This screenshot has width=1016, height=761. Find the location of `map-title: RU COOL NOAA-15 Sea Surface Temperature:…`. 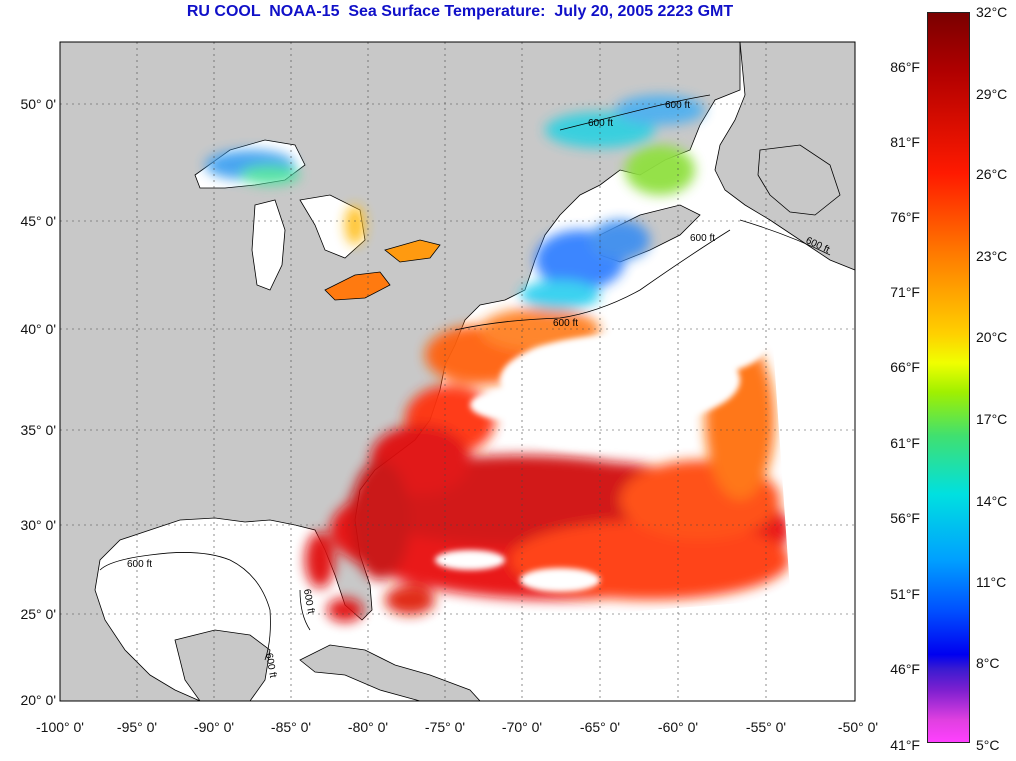

map-title: RU COOL NOAA-15 Sea Surface Temperature:… is located at coordinates (460, 11).